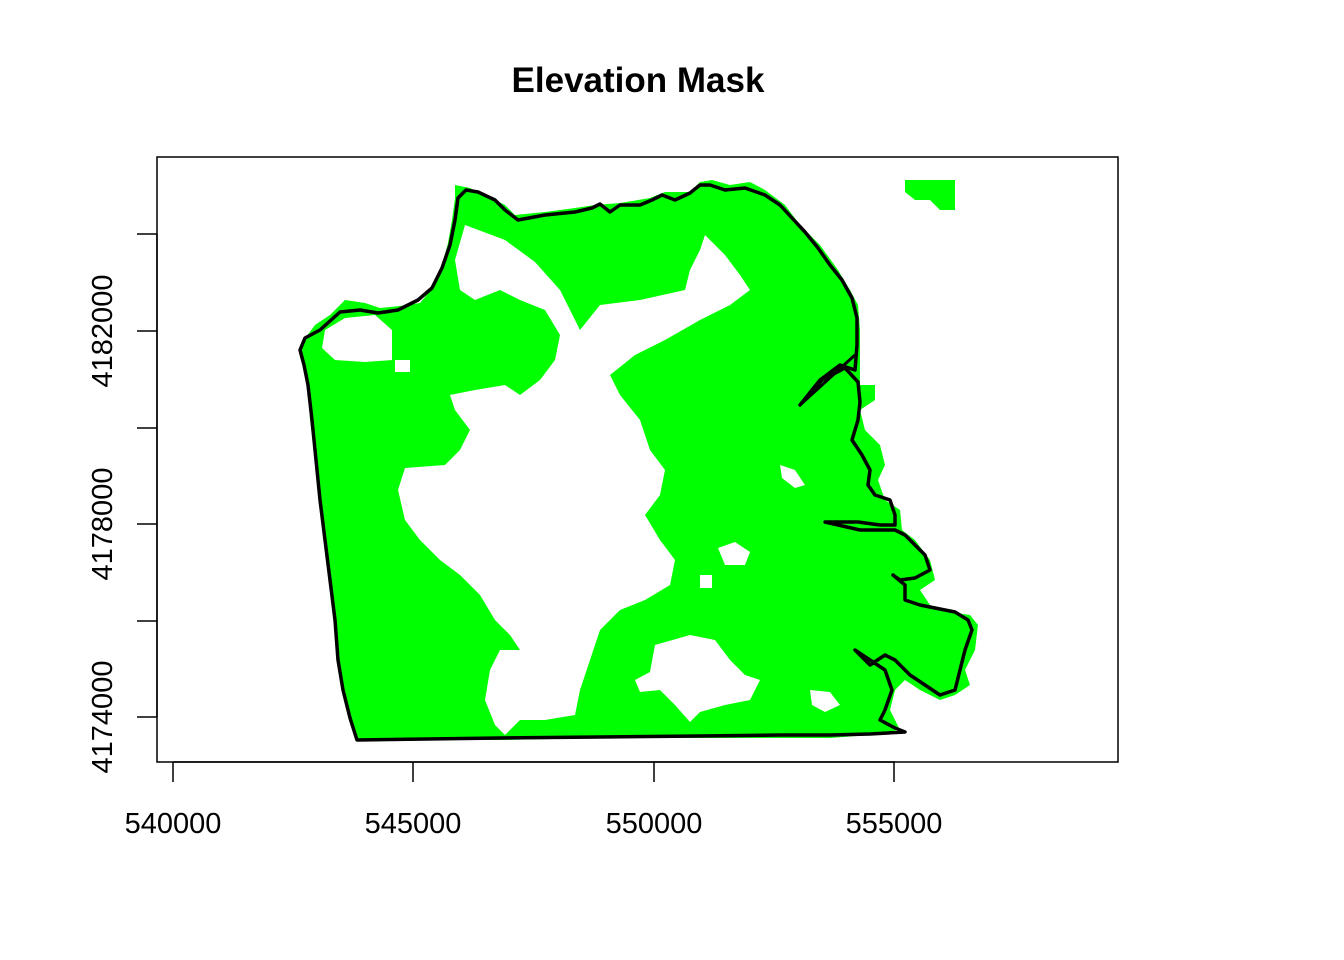 Image resolution: width=1344 pixels, height=960 pixels. I want to click on chart-title: Elevation Mask, so click(638, 80).